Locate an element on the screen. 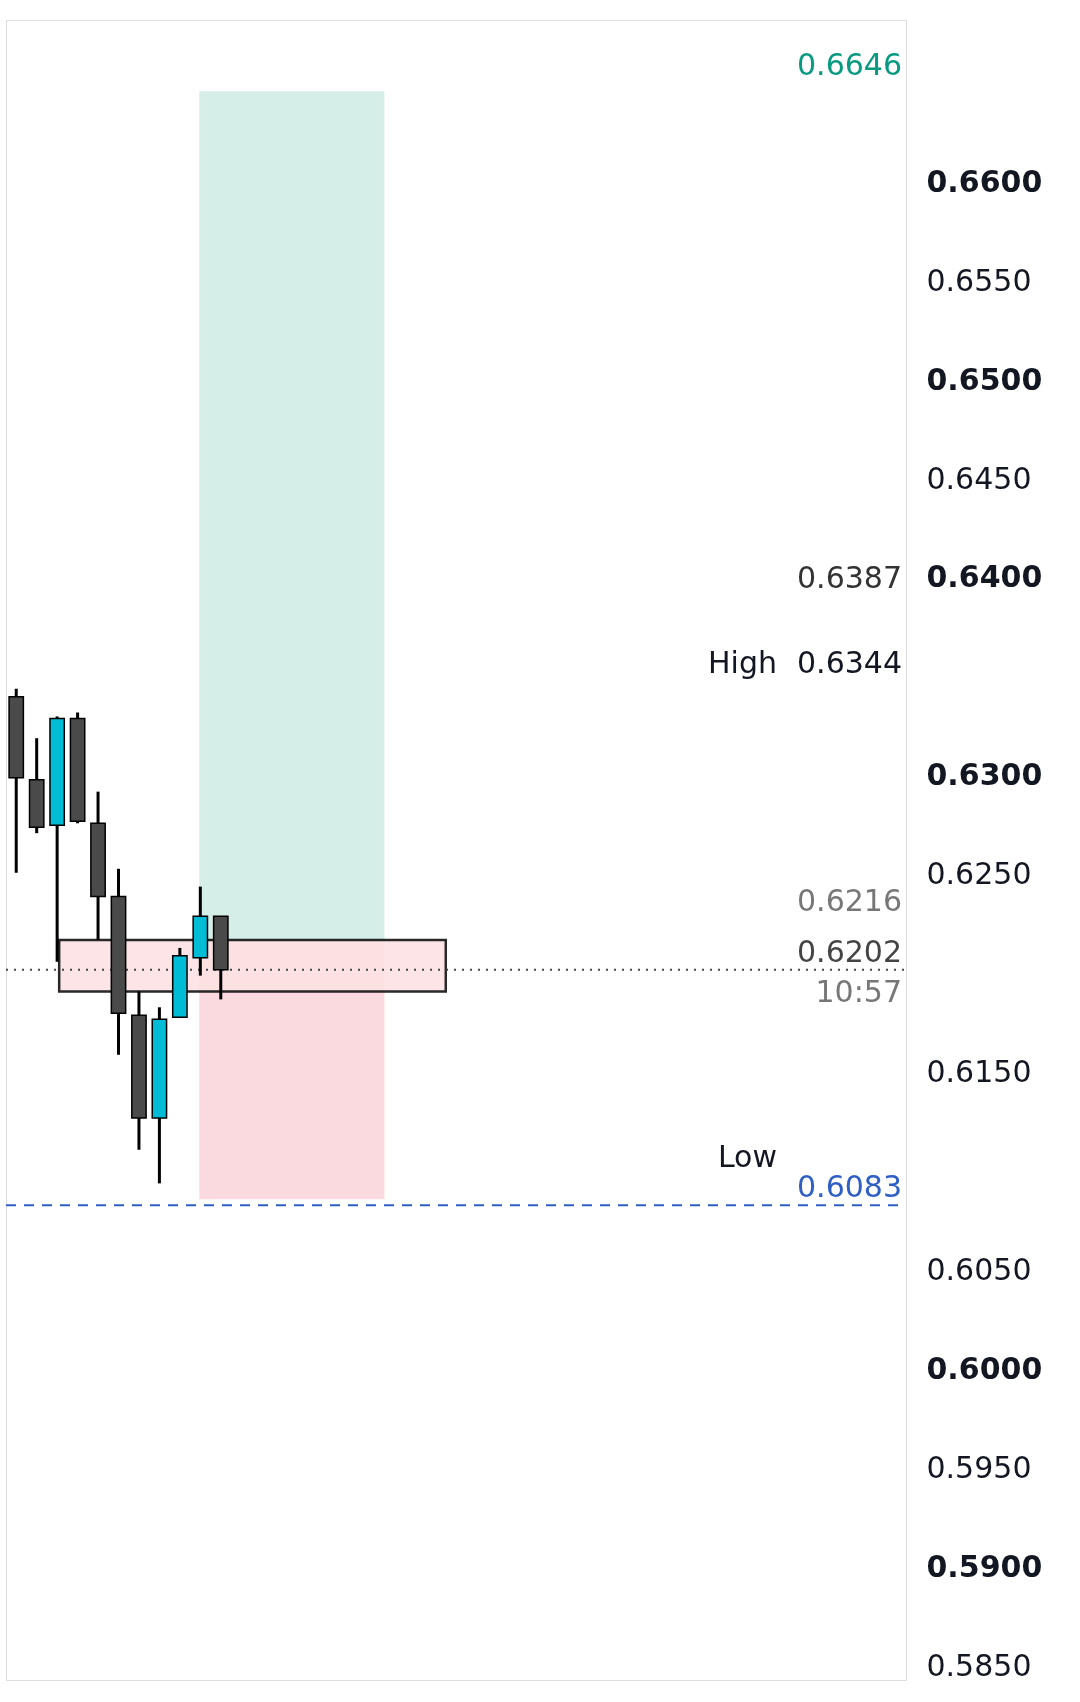 The width and height of the screenshot is (1080, 1702). annotation: 0.6344 is located at coordinates (849, 662).